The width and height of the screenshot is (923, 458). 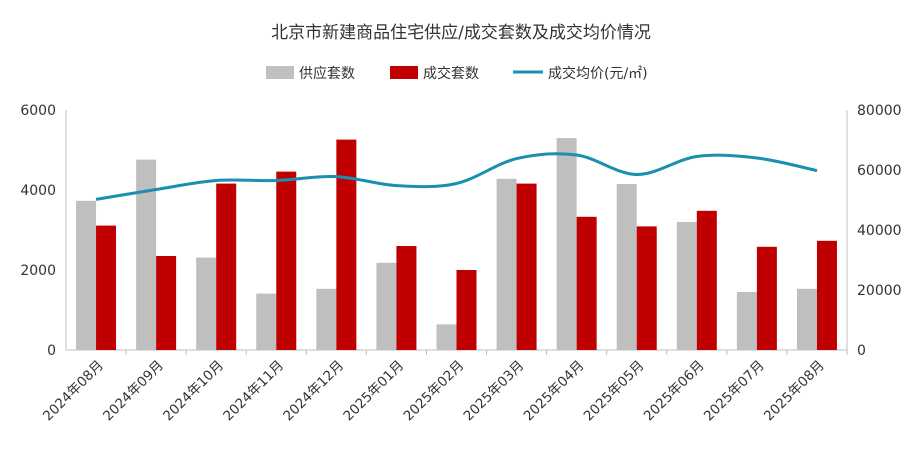 I want to click on y-tick-left: 2000, so click(x=38, y=271).